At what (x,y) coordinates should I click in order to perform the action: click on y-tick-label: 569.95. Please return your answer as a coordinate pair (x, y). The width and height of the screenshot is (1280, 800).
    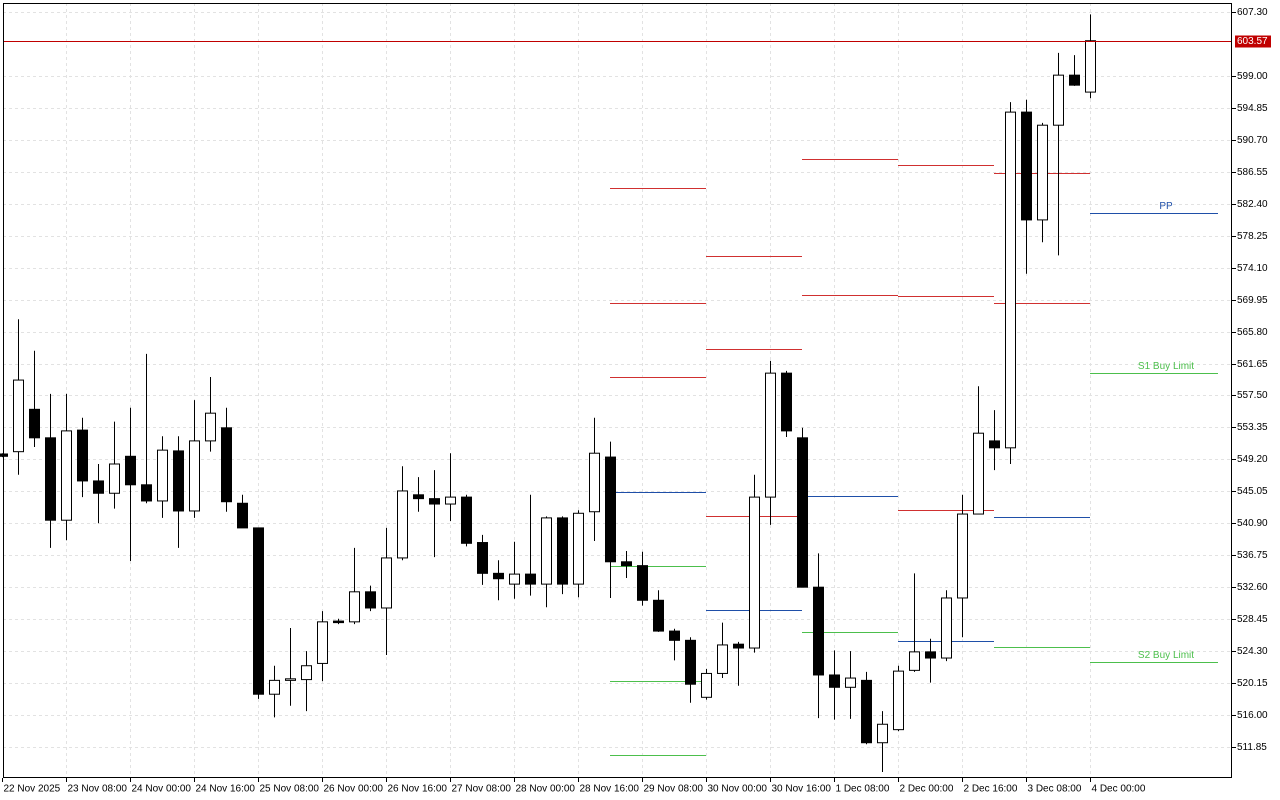
    Looking at the image, I should click on (1252, 300).